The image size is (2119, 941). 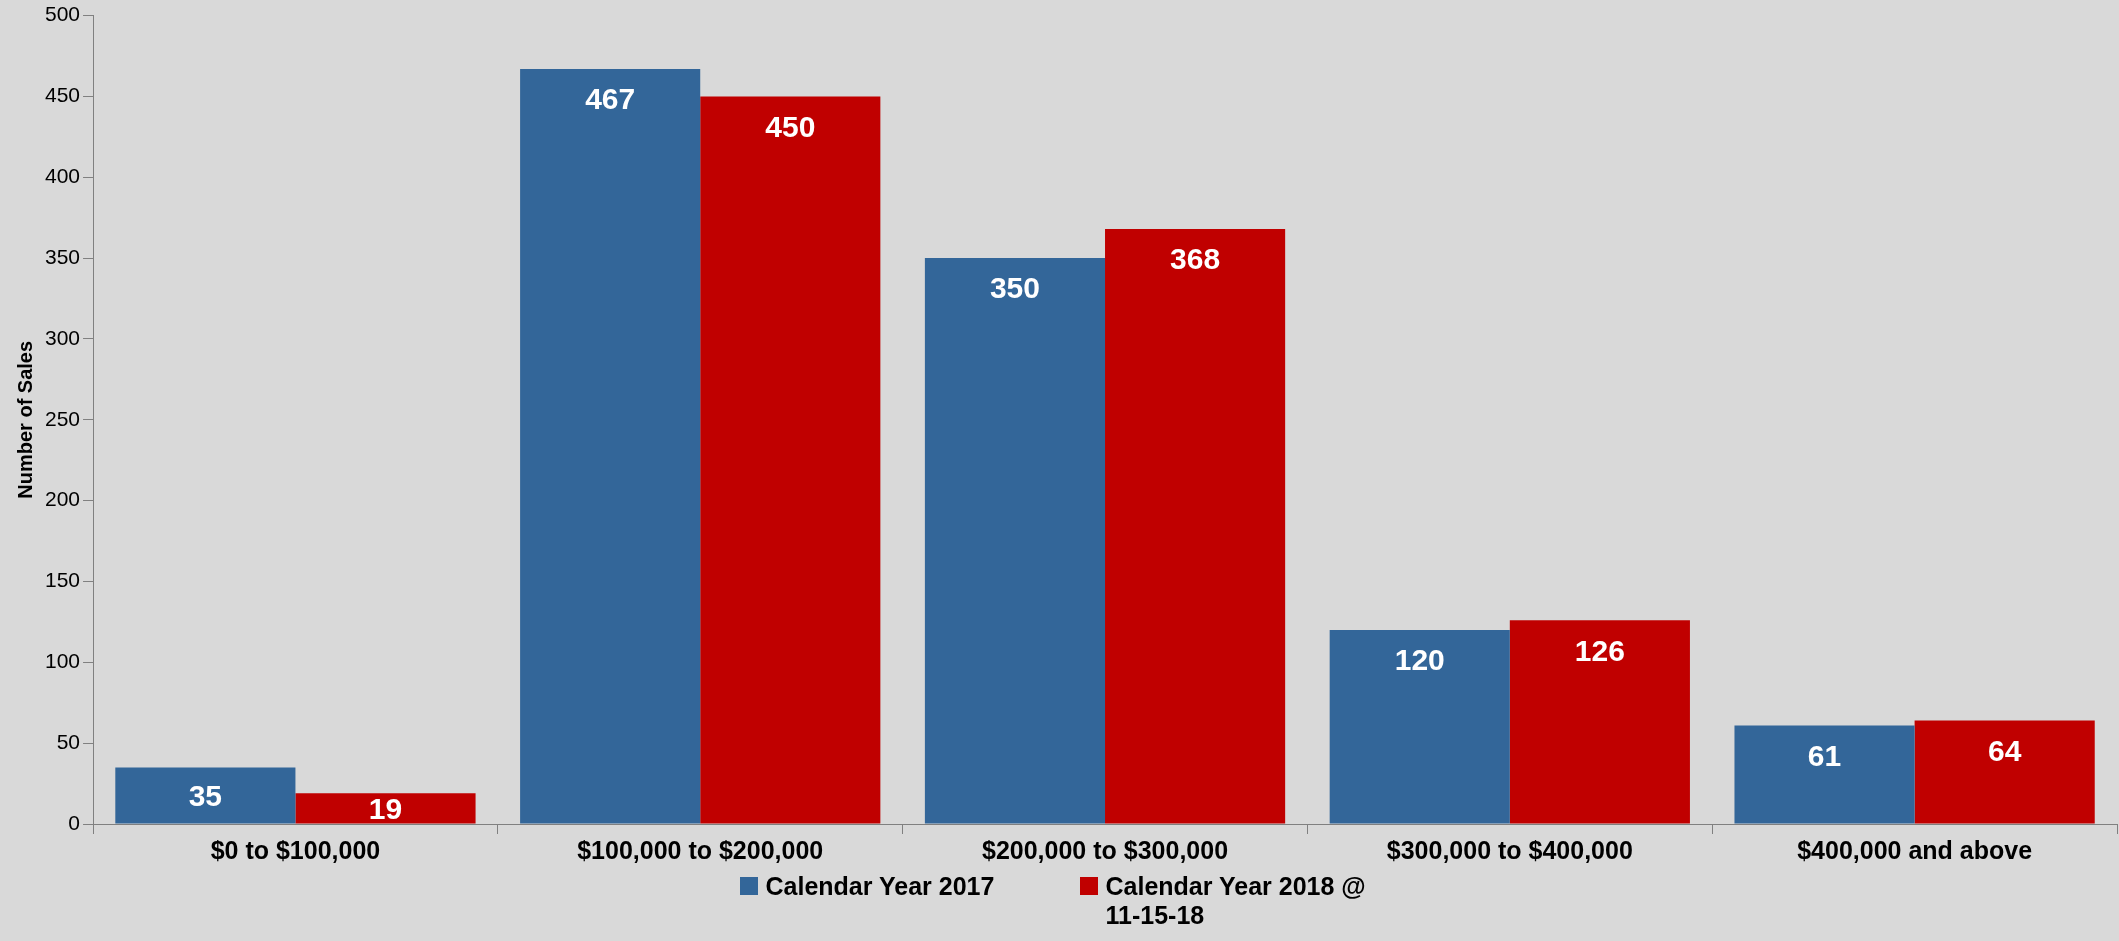 What do you see at coordinates (1195, 259) in the screenshot?
I see `data-label: 368` at bounding box center [1195, 259].